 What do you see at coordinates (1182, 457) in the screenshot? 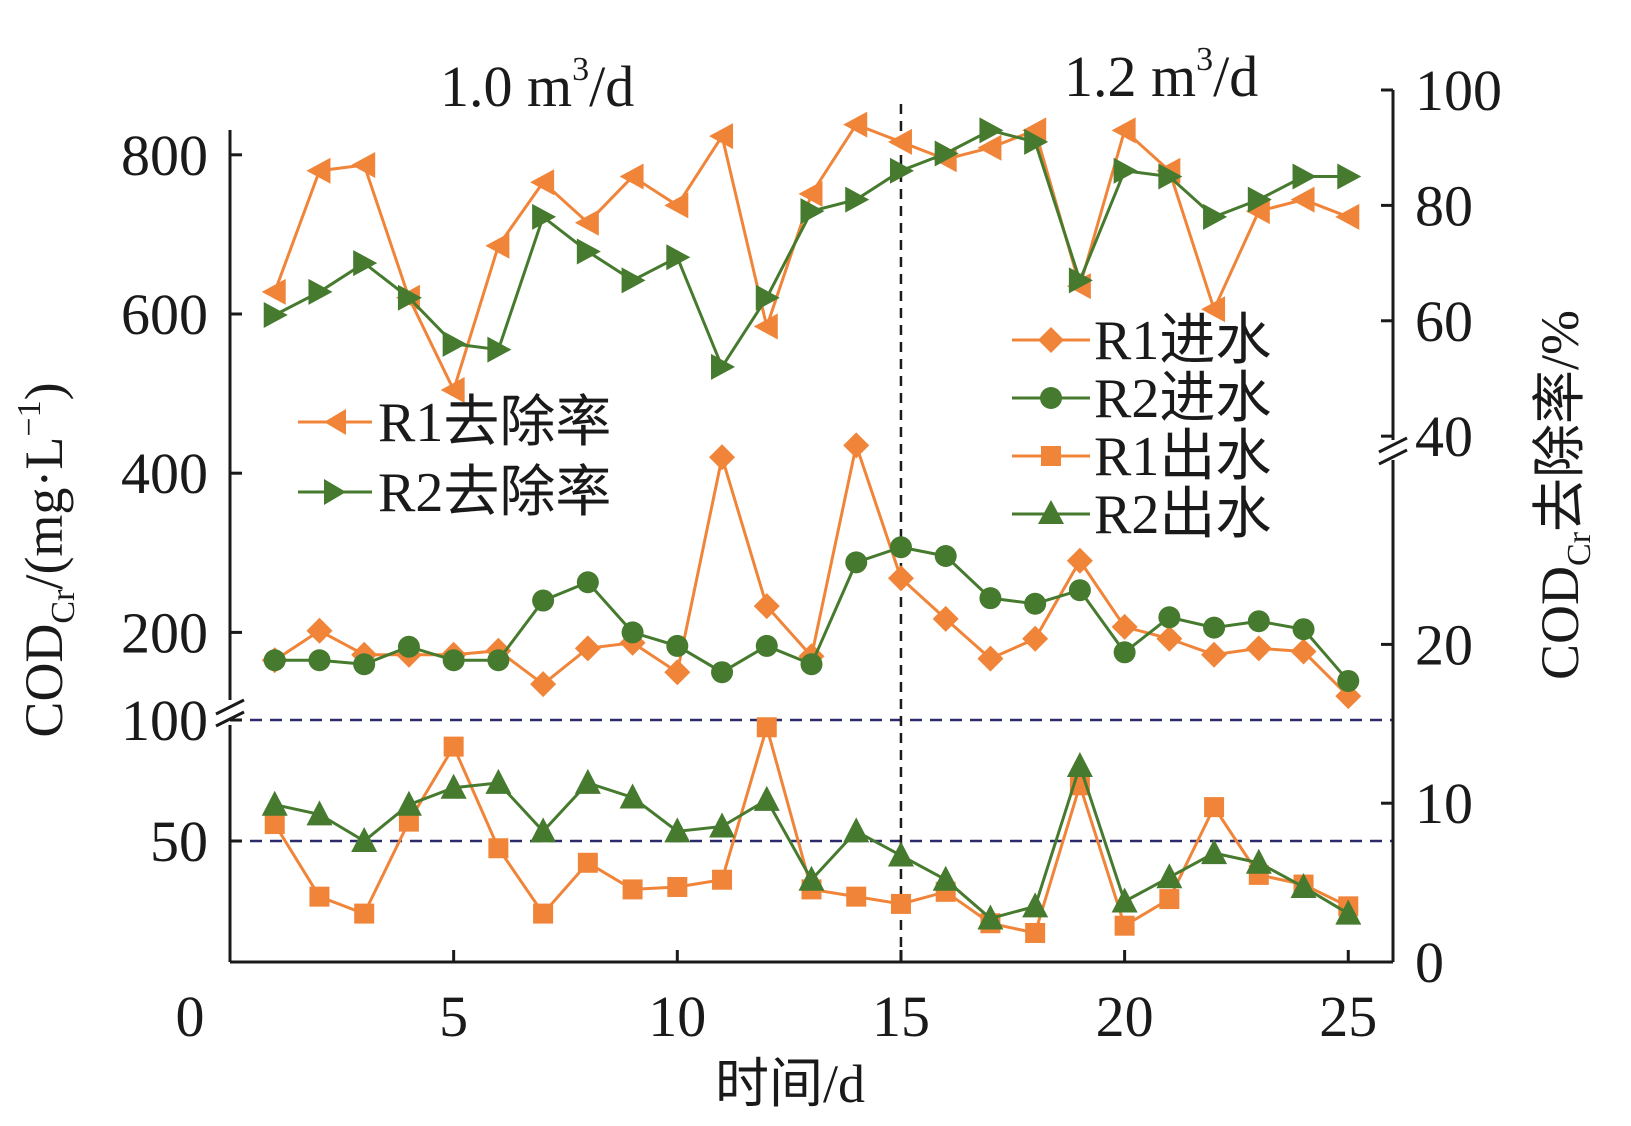
I see `legend-label-r1-effluent: R1出水` at bounding box center [1182, 457].